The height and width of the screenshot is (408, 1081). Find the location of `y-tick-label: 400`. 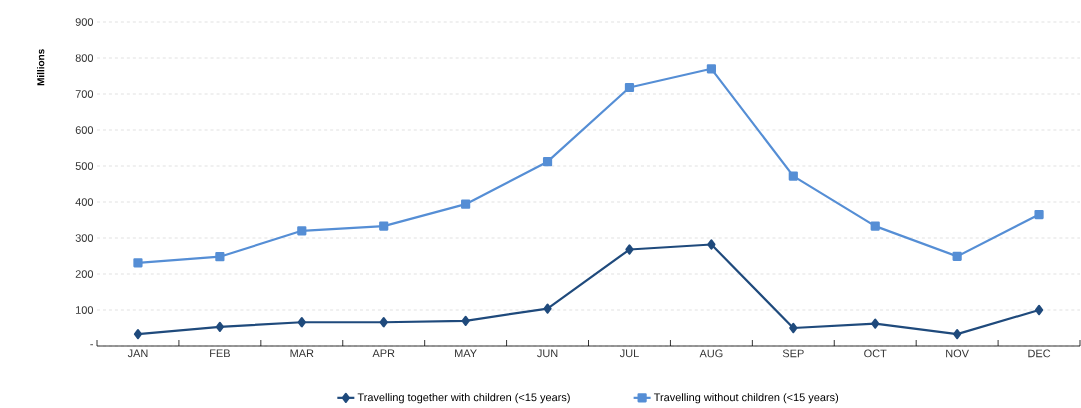

y-tick-label: 400 is located at coordinates (84, 202).